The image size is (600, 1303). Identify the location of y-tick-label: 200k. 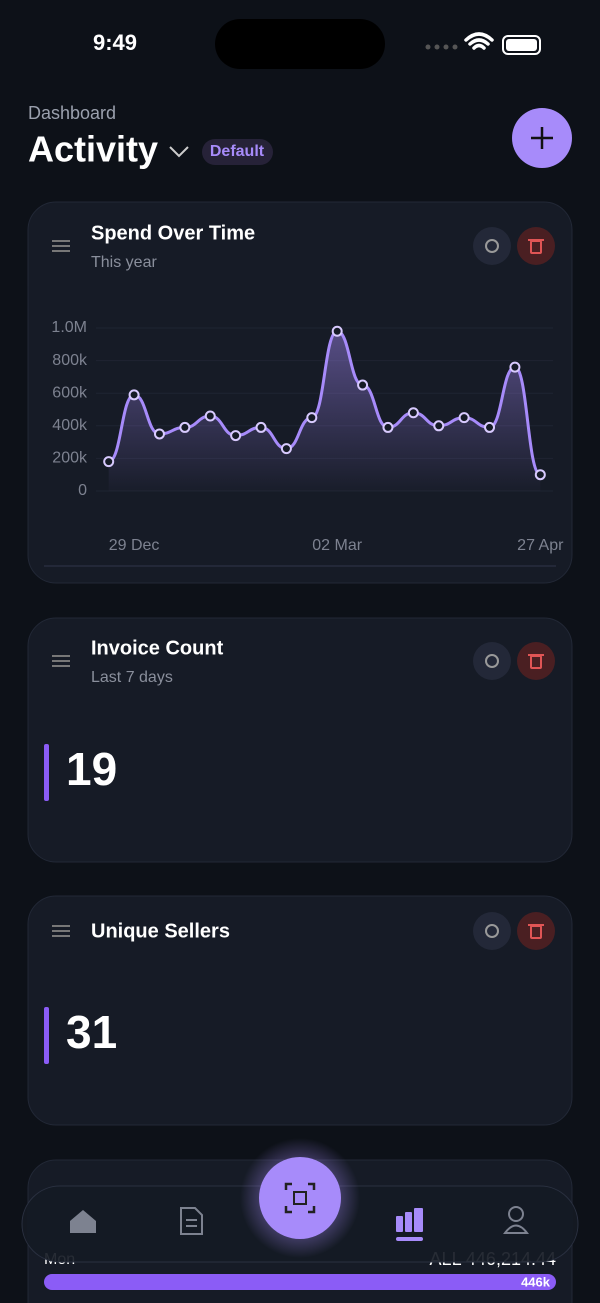
(70, 458).